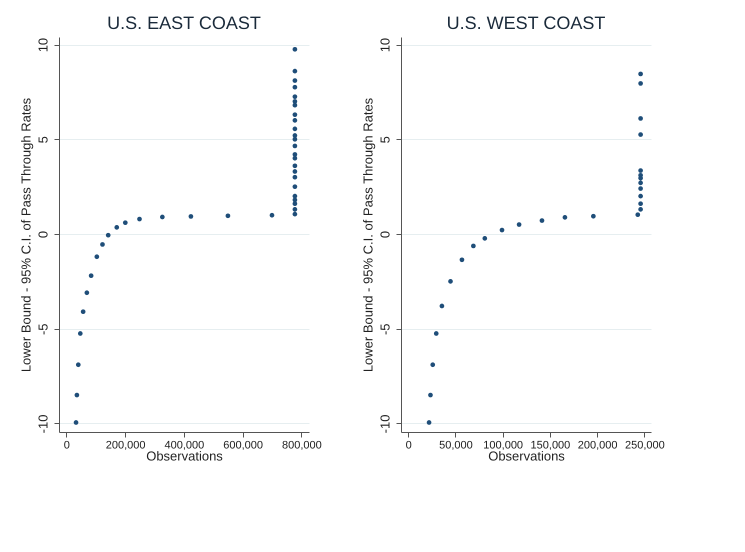 This screenshot has width=745, height=552. What do you see at coordinates (302, 446) in the screenshot?
I see `x-tick-label: 800,000` at bounding box center [302, 446].